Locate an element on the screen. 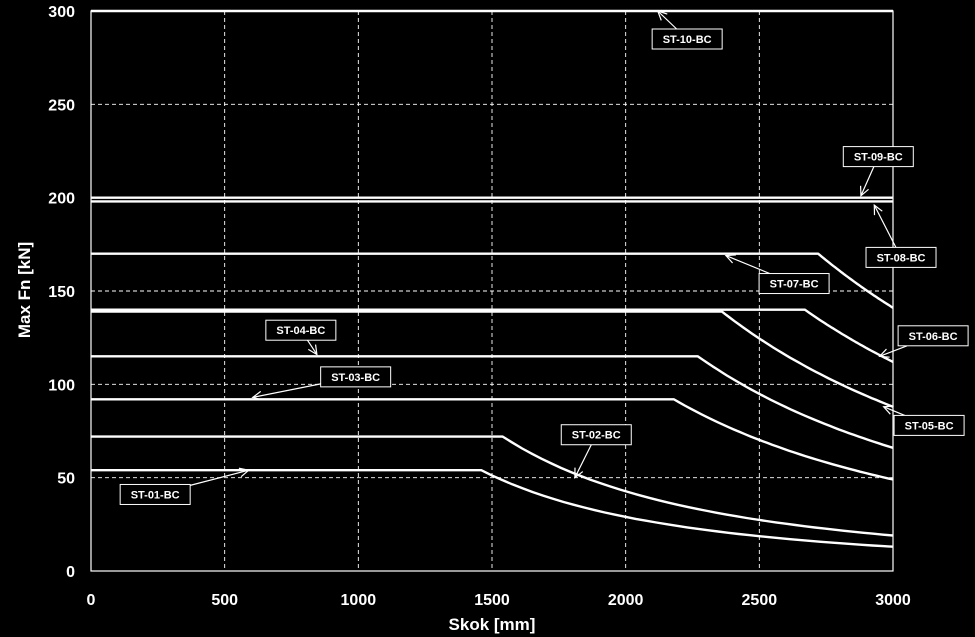 Image resolution: width=975 pixels, height=637 pixels. callout-st-06-bc: ST-06-BC is located at coordinates (923, 341).